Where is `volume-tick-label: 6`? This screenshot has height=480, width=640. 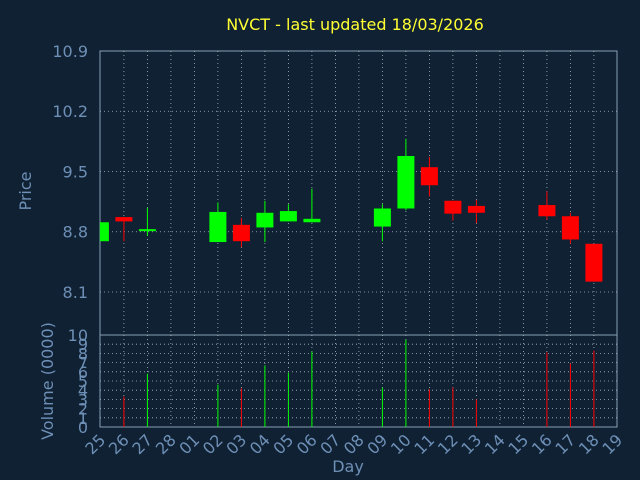
volume-tick-label: 6 is located at coordinates (83, 372).